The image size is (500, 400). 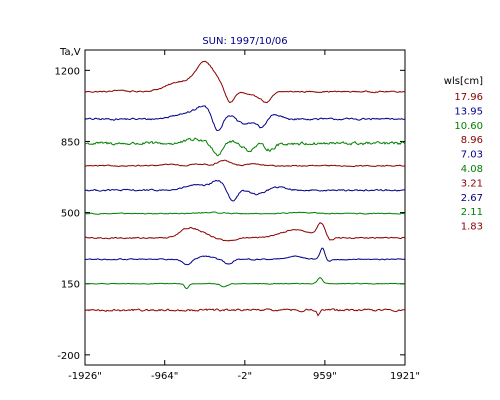 I want to click on x-tick-label: 1921", so click(x=405, y=376).